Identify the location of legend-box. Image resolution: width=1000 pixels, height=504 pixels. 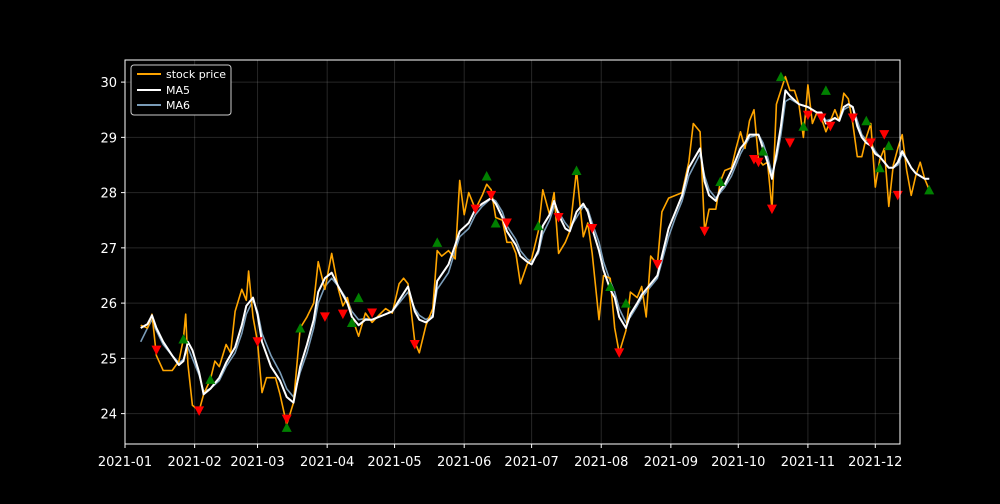
(181, 90).